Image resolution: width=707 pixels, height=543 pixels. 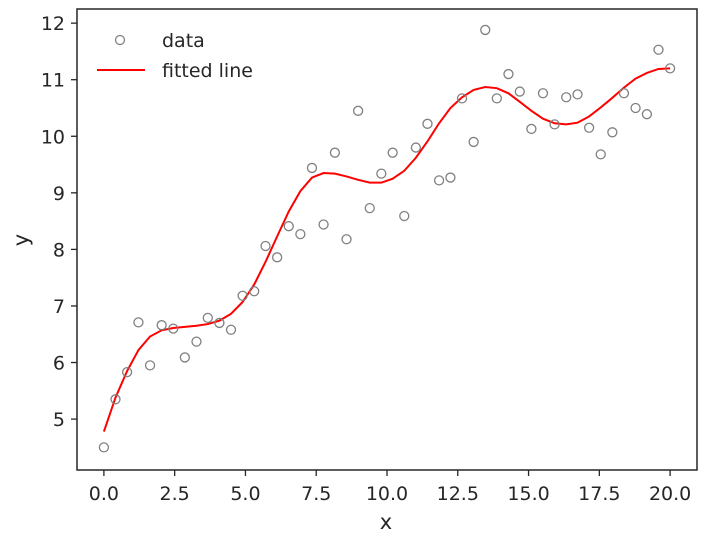 I want to click on y-tick-label: 8, so click(x=59, y=250).